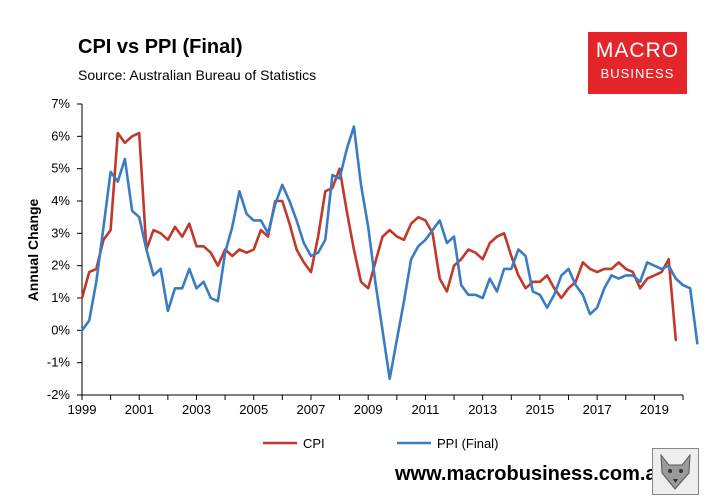 The height and width of the screenshot is (502, 706). I want to click on x-tick-label: 2011, so click(425, 409).